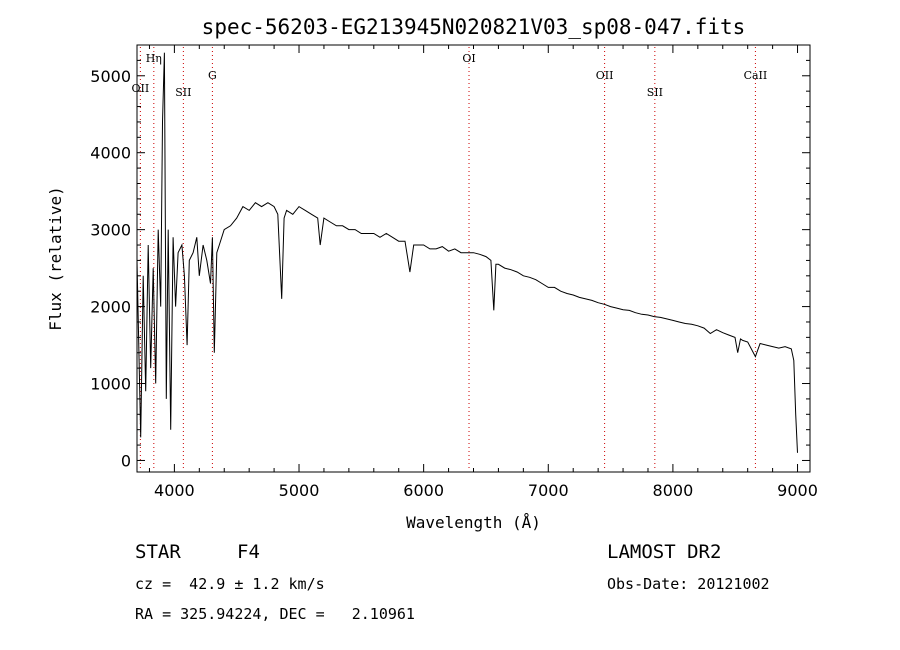  Describe the element at coordinates (756, 75) in the screenshot. I see `line-marker-label: CaII` at that location.